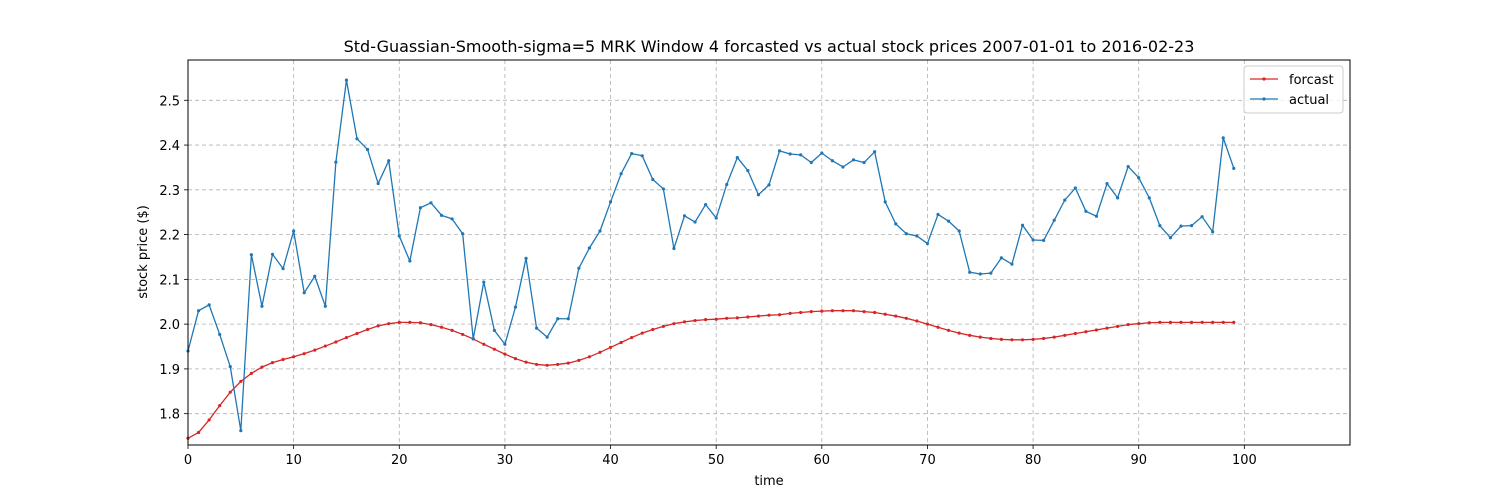 Image resolution: width=1500 pixels, height=500 pixels. Describe the element at coordinates (399, 460) in the screenshot. I see `x-tick-label: 20` at that location.